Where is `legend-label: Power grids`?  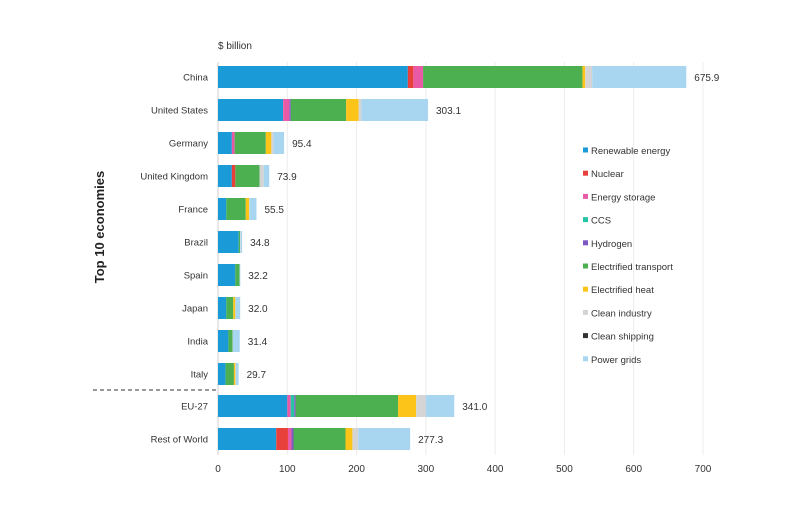
legend-label: Power grids is located at coordinates (616, 360).